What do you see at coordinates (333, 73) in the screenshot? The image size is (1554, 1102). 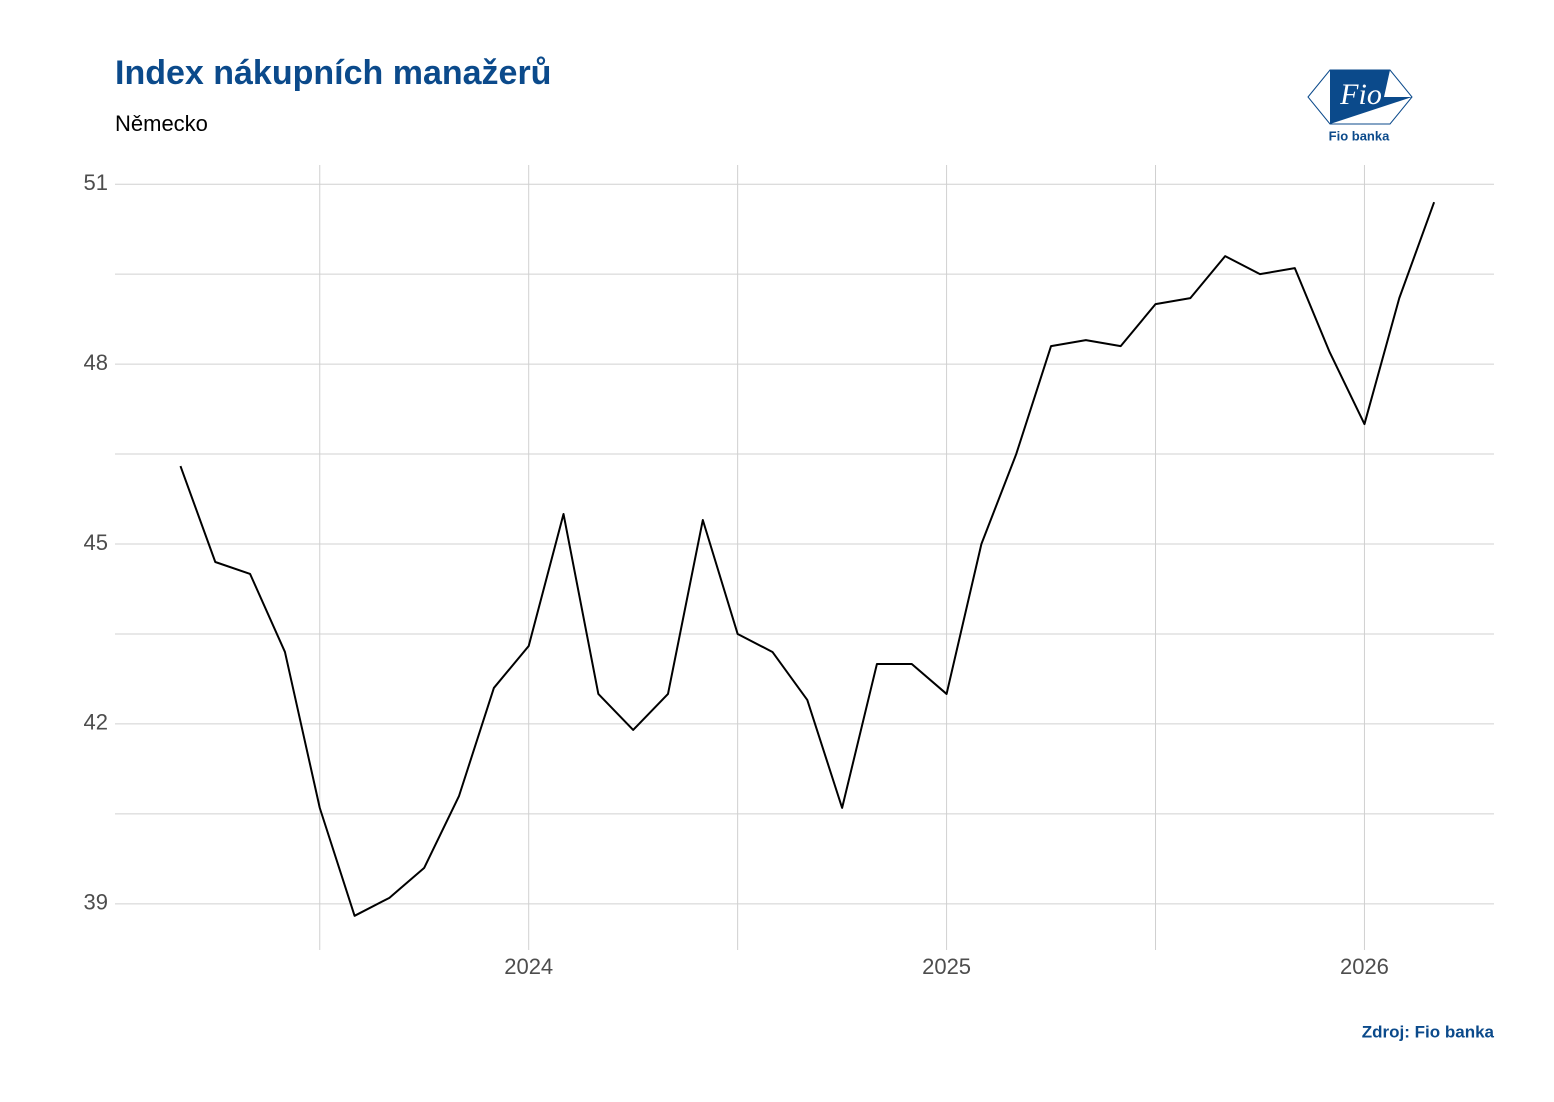 I see `chart-title: Index nákupních manažerů` at bounding box center [333, 73].